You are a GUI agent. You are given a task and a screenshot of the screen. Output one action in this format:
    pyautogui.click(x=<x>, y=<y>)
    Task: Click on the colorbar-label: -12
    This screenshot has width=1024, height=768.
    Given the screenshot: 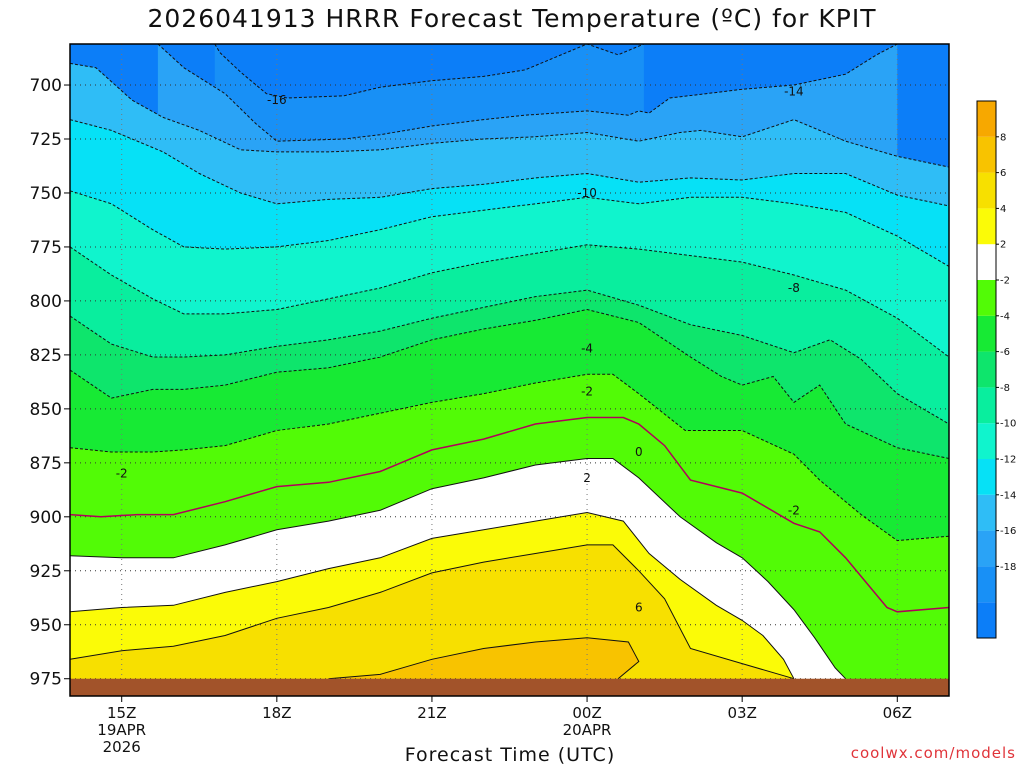 What is the action you would take?
    pyautogui.click(x=1008, y=460)
    